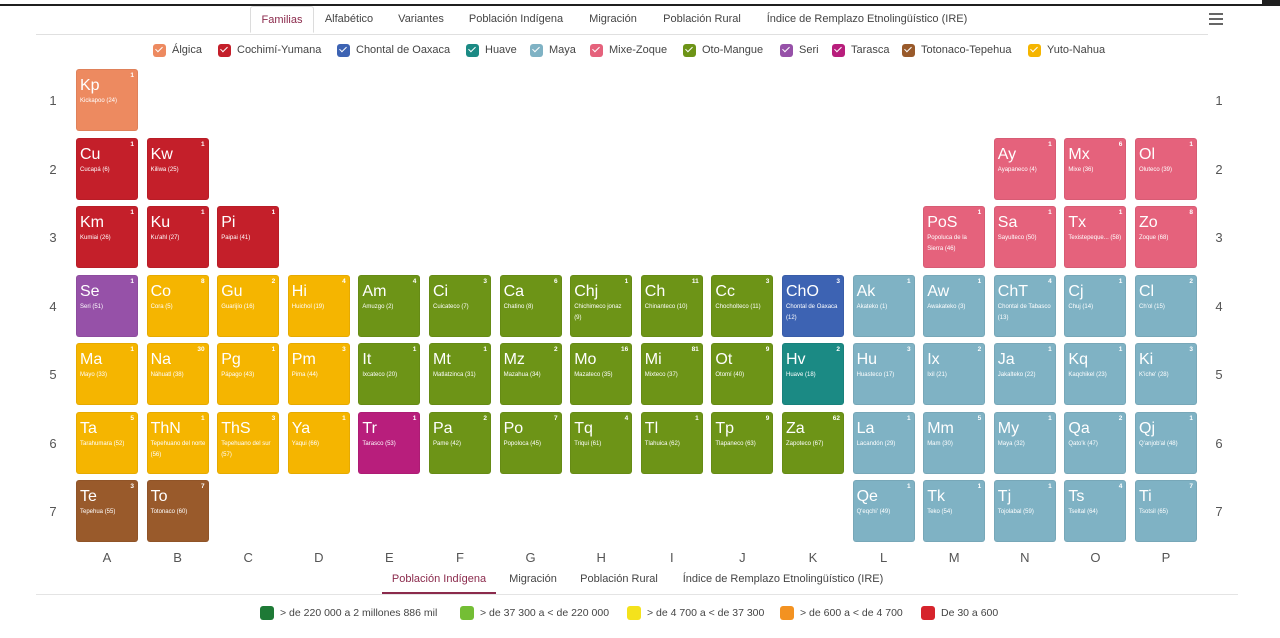 Image resolution: width=1280 pixels, height=638 pixels. Describe the element at coordinates (1095, 442) in the screenshot. I see `element-cell-qa: Qa 2 Qato'k (47)` at that location.